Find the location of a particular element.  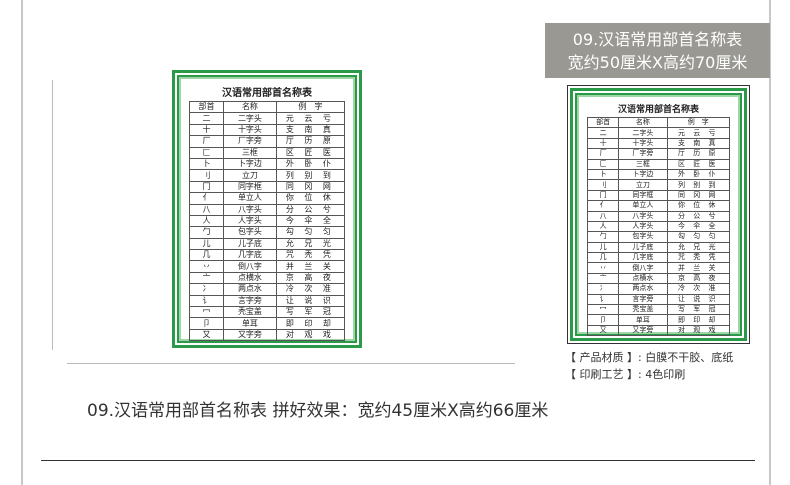

cell-radical: 亻 is located at coordinates (603, 206).